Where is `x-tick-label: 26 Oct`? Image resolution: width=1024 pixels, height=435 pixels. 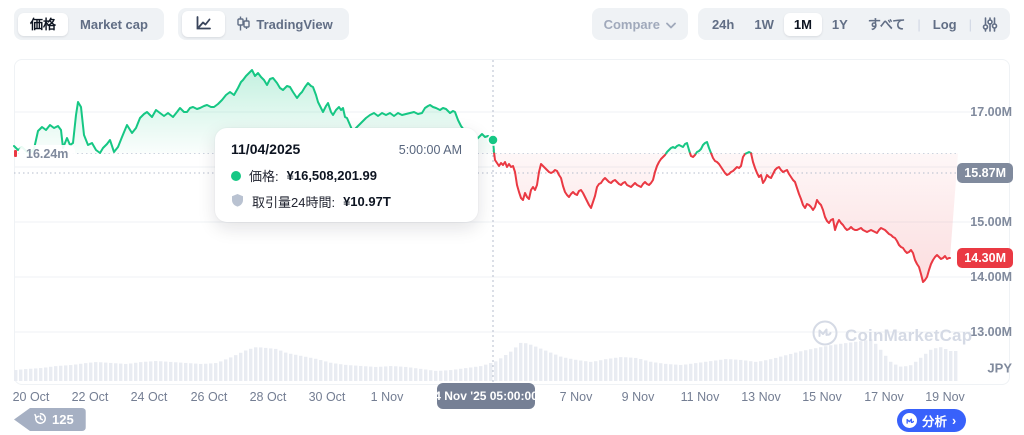 x-tick-label: 26 Oct is located at coordinates (209, 397).